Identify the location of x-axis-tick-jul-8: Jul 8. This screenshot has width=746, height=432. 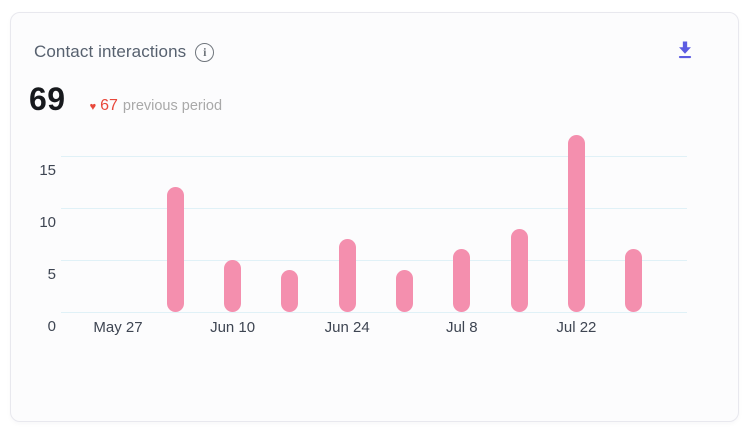
(461, 327).